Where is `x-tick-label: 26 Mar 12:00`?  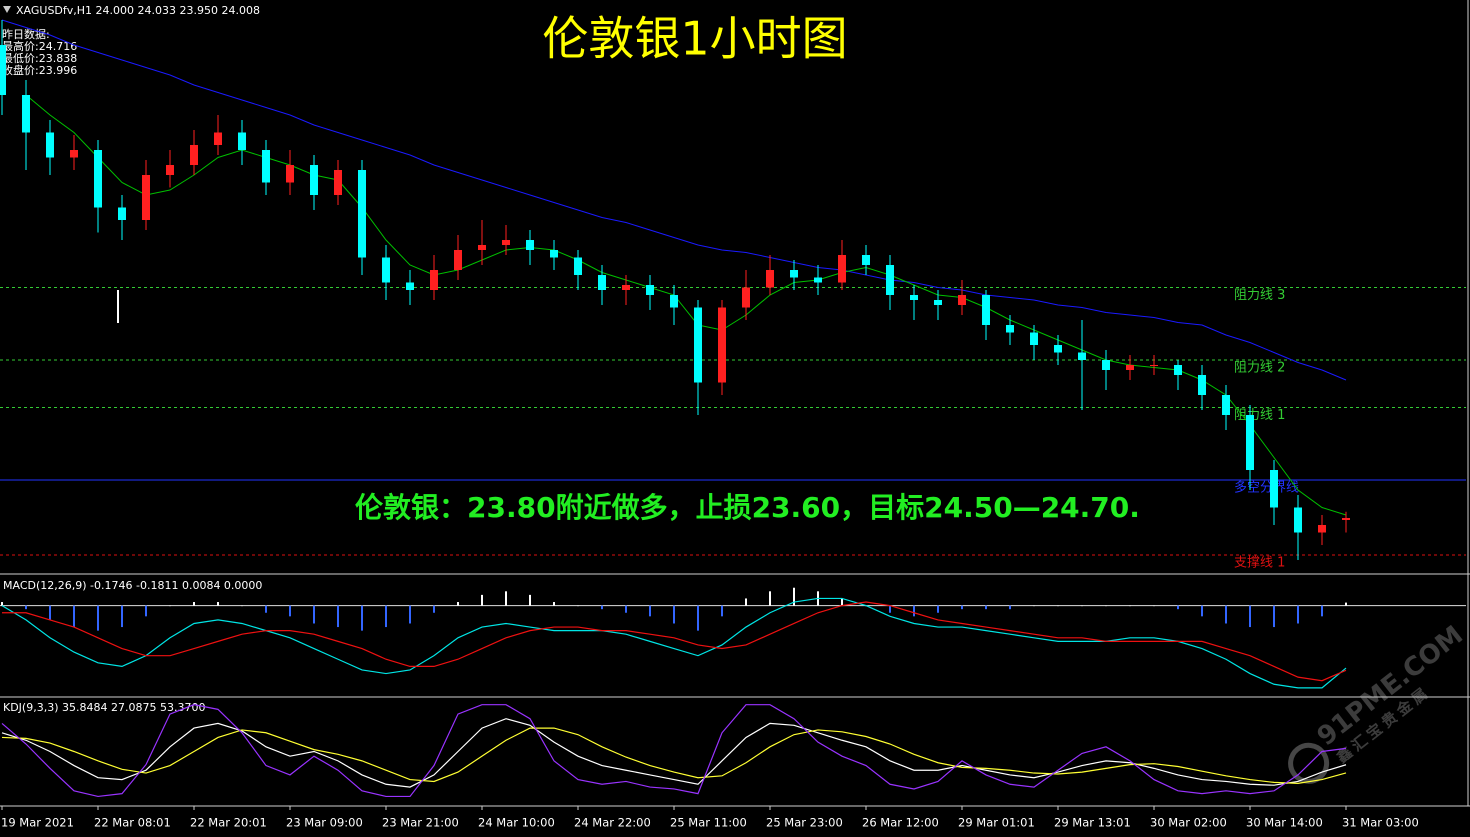
x-tick-label: 26 Mar 12:00 is located at coordinates (900, 823).